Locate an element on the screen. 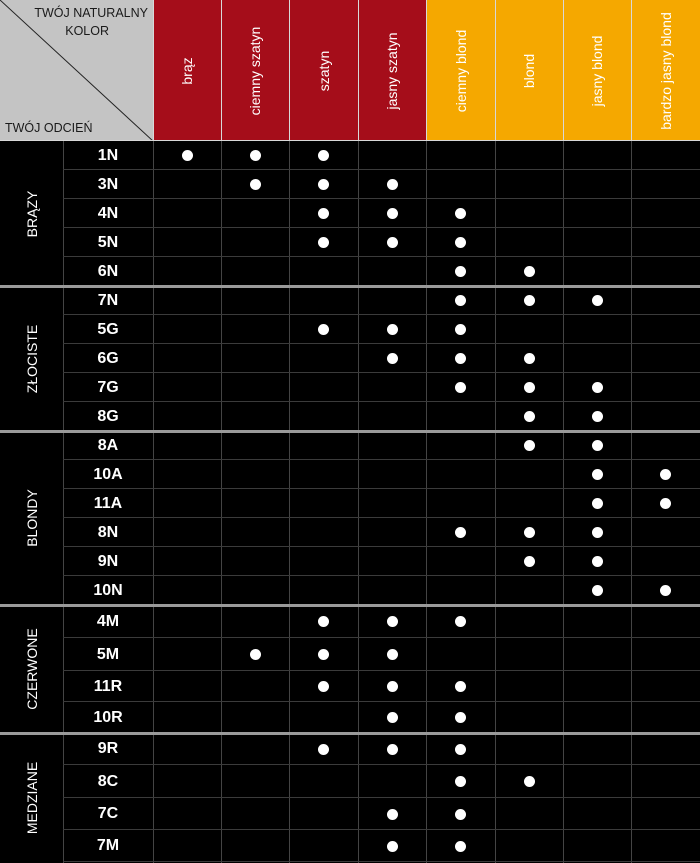  column-header: brąz is located at coordinates (187, 70).